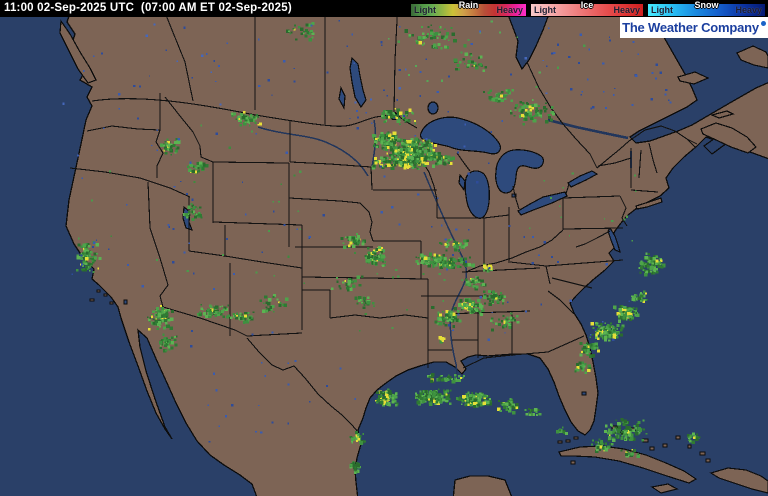  I want to click on channel-islands, so click(101, 297).